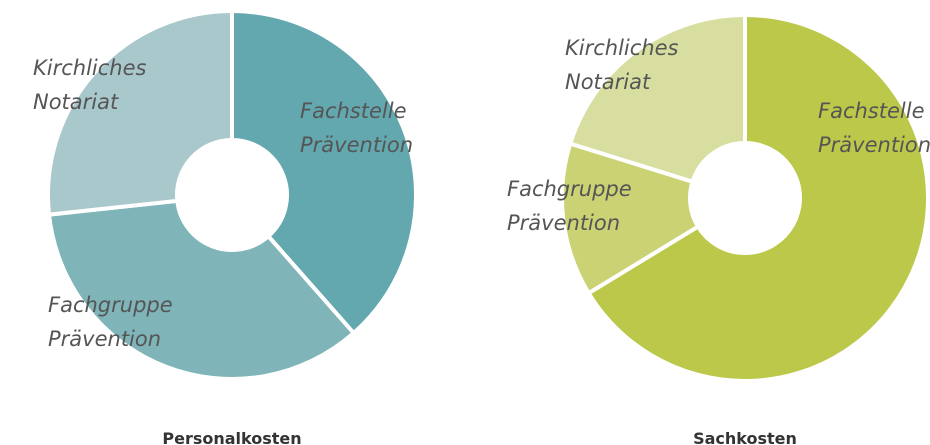 The image size is (930, 445). Describe the element at coordinates (745, 437) in the screenshot. I see `chart-title: Sachkosten` at that location.